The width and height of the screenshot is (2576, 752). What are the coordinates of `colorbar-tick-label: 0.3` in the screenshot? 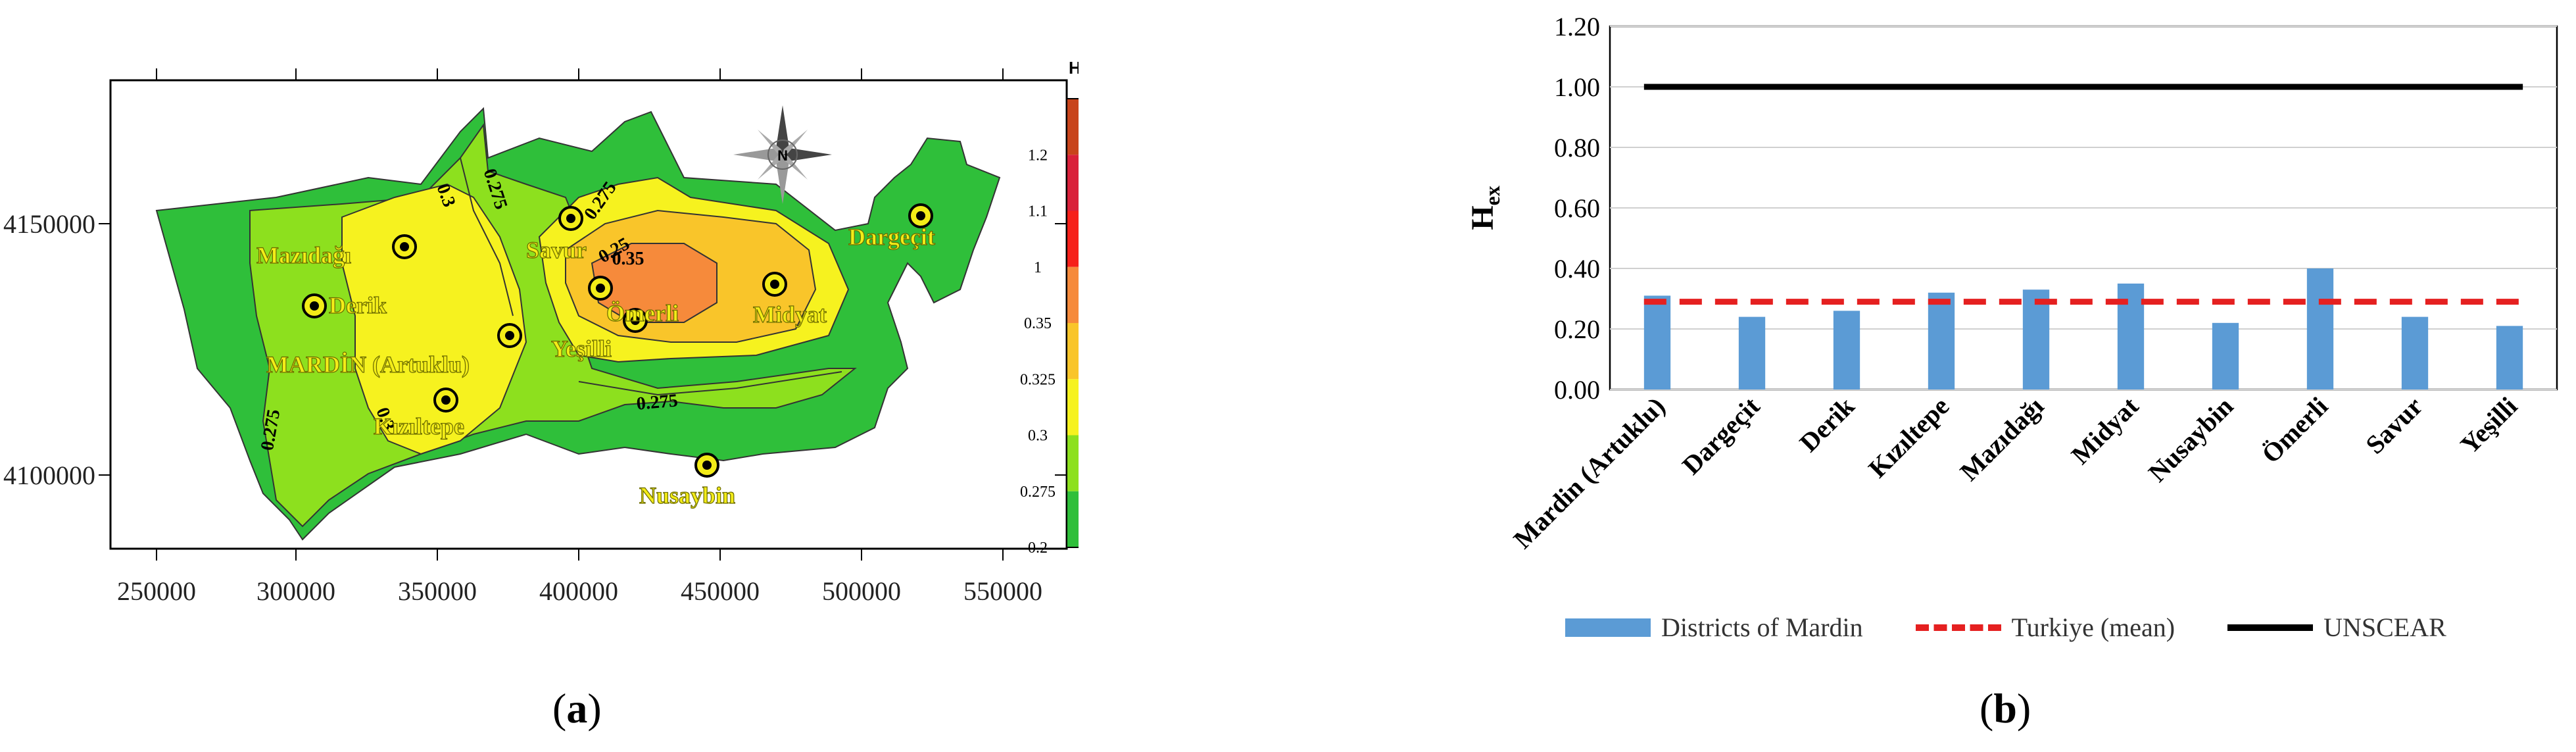 It's located at (1038, 436).